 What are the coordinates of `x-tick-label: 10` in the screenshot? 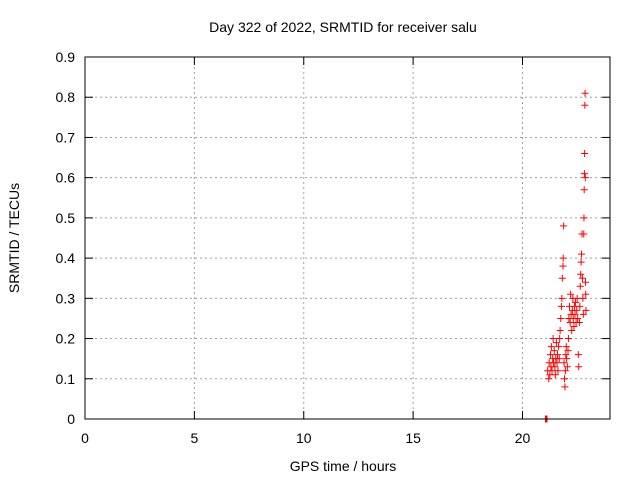 It's located at (304, 438).